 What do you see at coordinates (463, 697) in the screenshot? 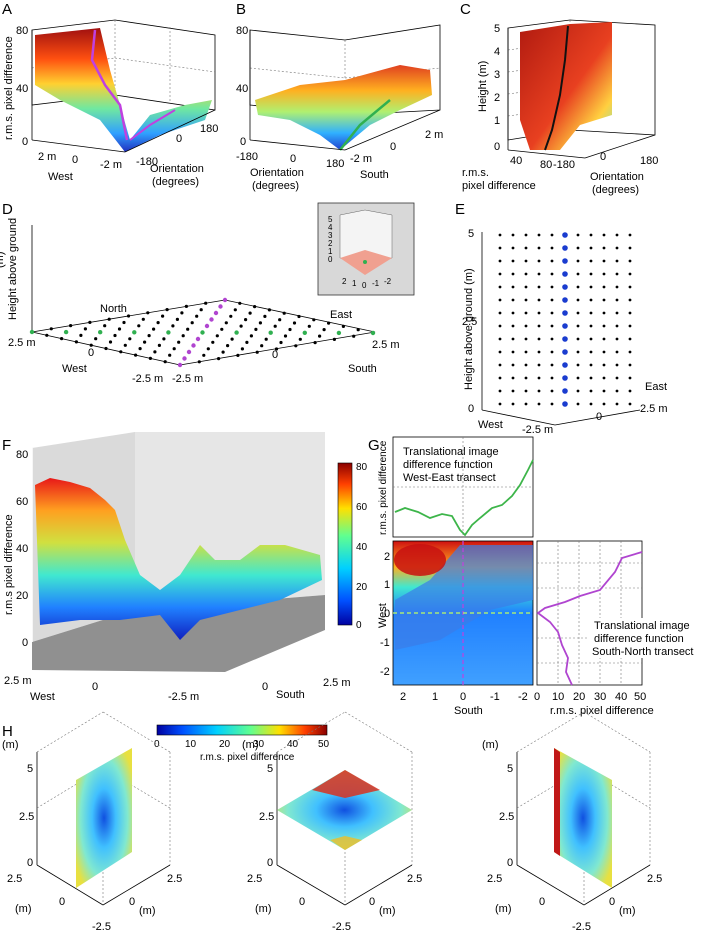
I see `g-heat-xtick: 0` at bounding box center [463, 697].